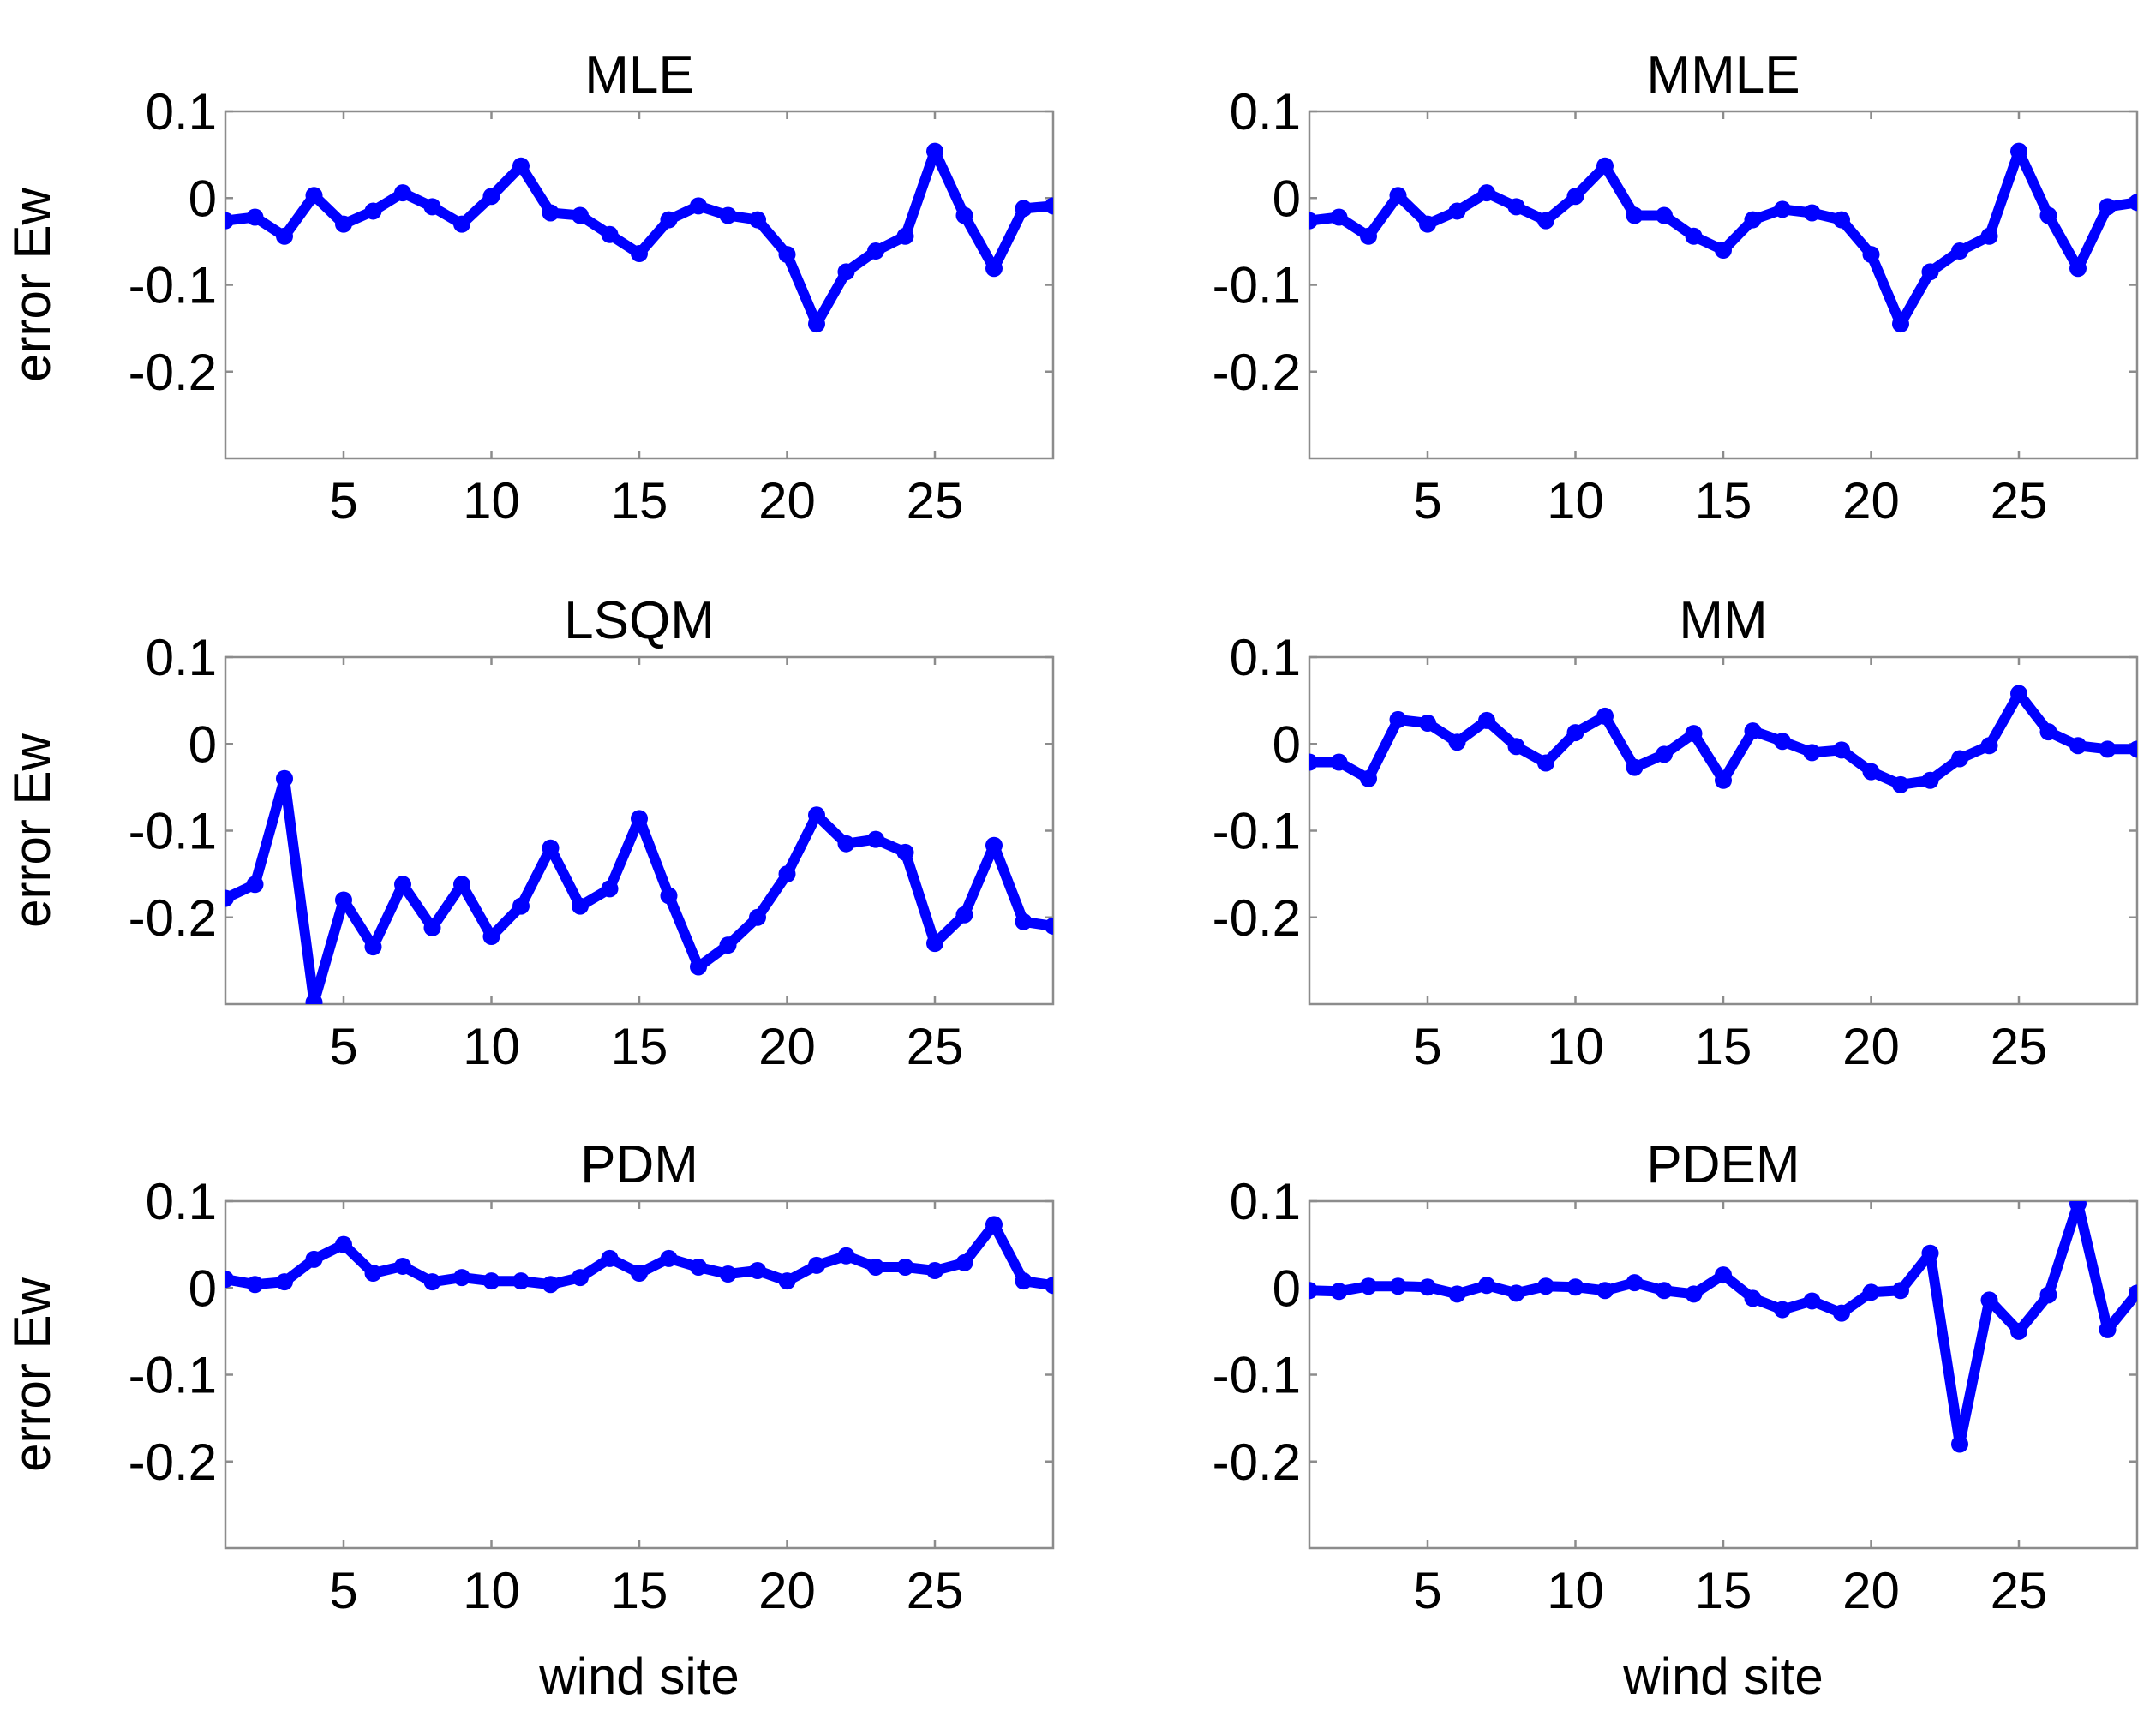  I want to click on lsqm-xtick-label: 10, so click(492, 1046).